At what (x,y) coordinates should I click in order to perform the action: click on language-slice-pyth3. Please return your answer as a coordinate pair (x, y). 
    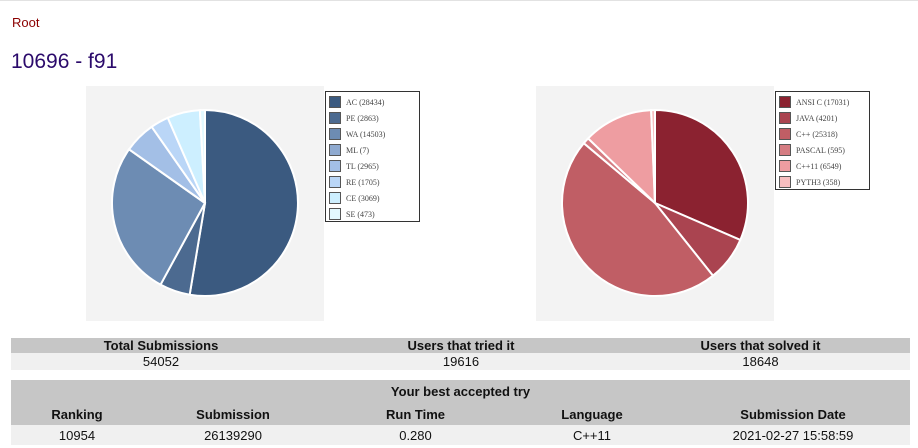
    Looking at the image, I should click on (653, 156).